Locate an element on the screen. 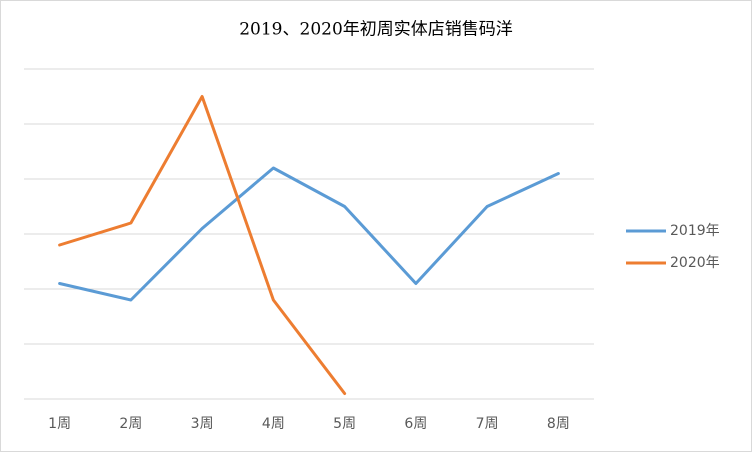  legend-label: 2020年 is located at coordinates (695, 263).